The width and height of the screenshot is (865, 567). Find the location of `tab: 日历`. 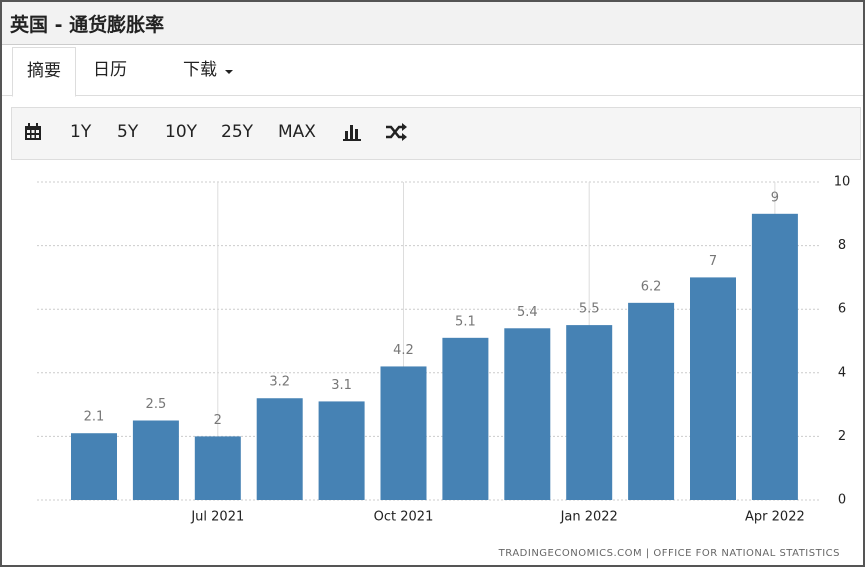

tab: 日历 is located at coordinates (110, 70).